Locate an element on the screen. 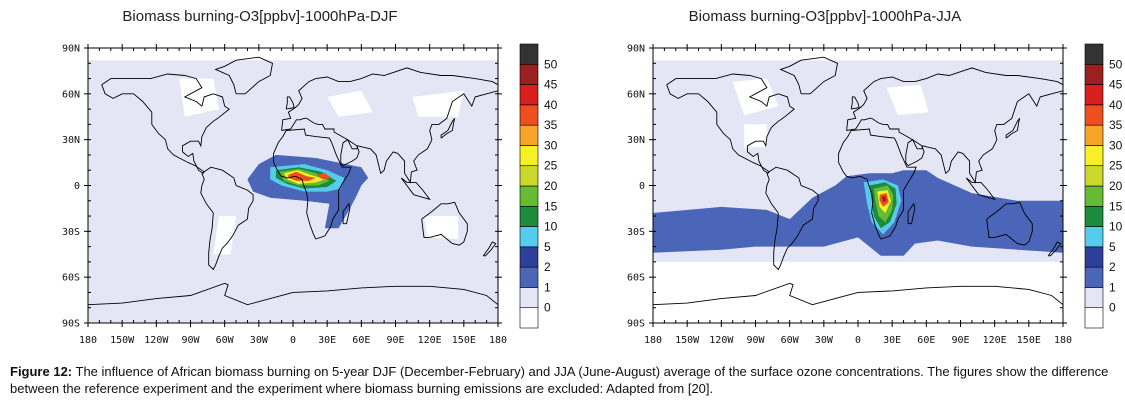 The image size is (1125, 403). coastline-japan is located at coordinates (448, 128).